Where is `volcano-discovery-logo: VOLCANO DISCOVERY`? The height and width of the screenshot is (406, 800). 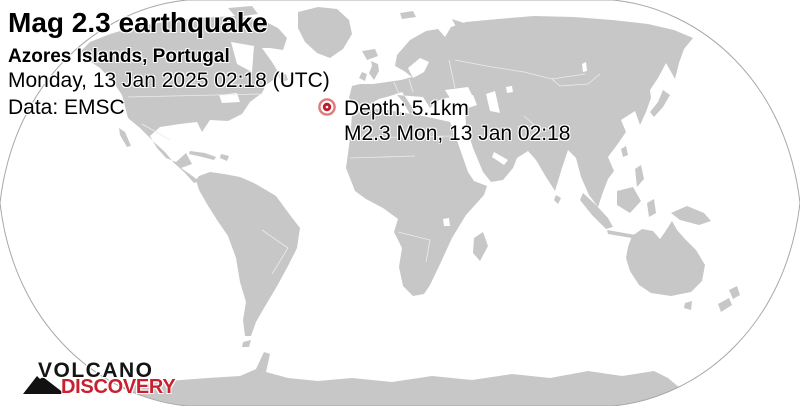
volcano-discovery-logo: VOLCANO DISCOVERY is located at coordinates (112, 379).